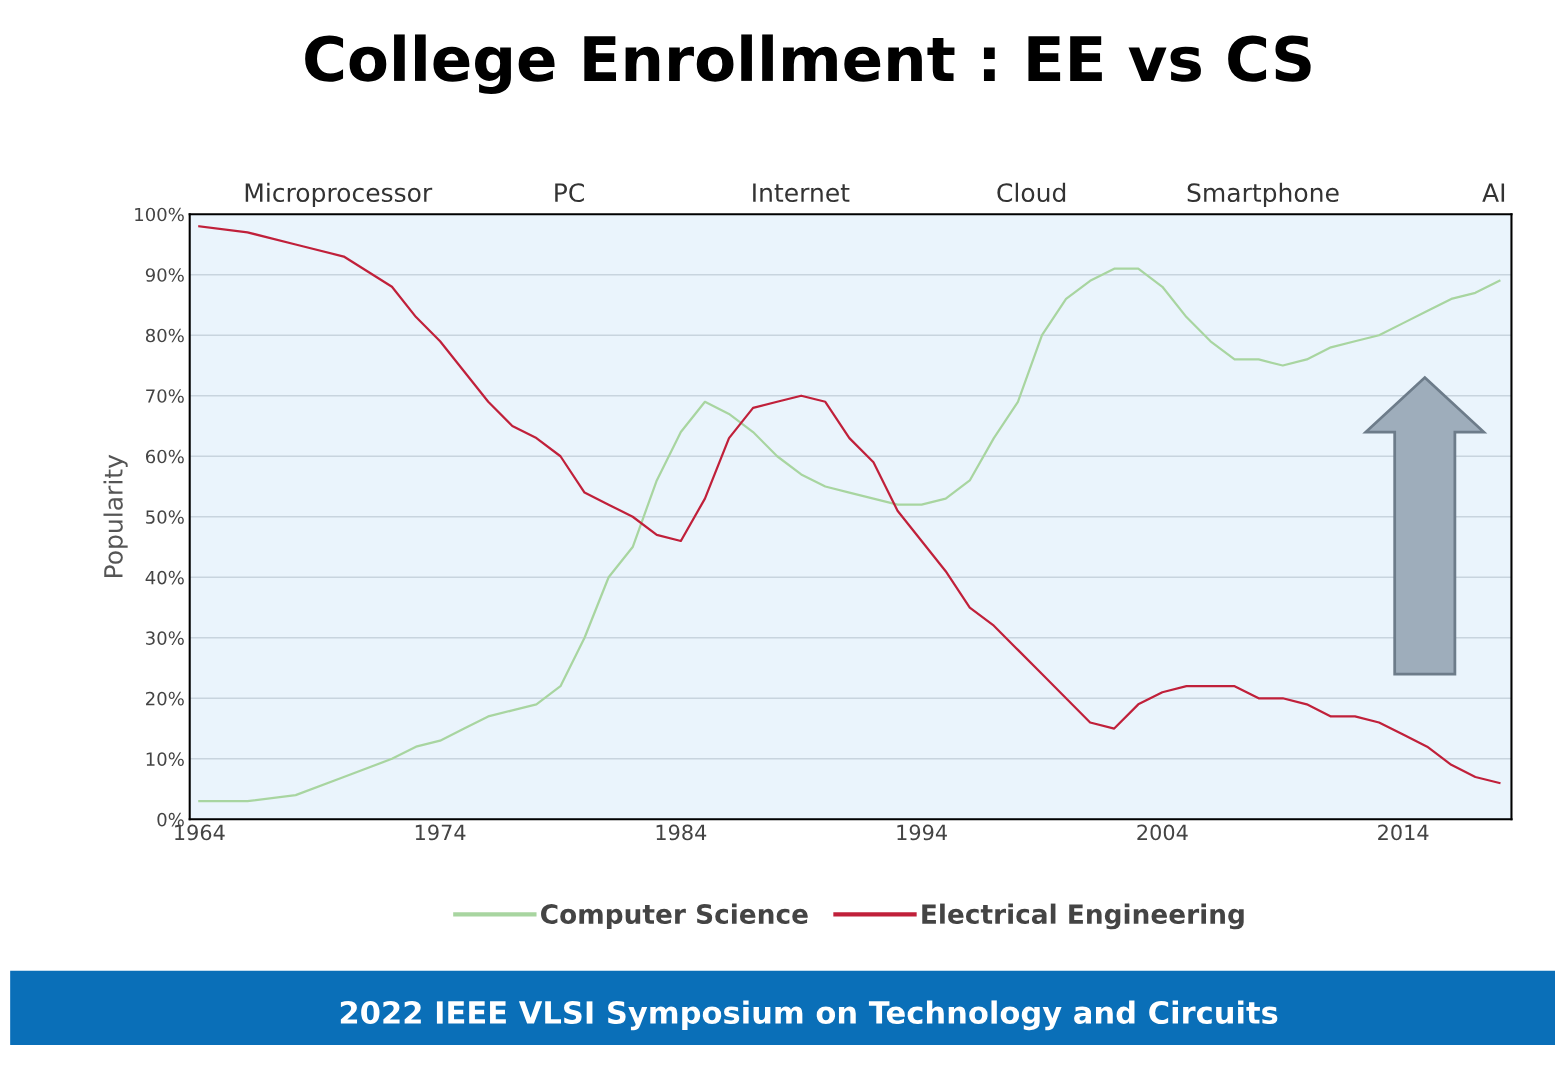  Describe the element at coordinates (440, 832) in the screenshot. I see `x-tick-label: 1974` at that location.